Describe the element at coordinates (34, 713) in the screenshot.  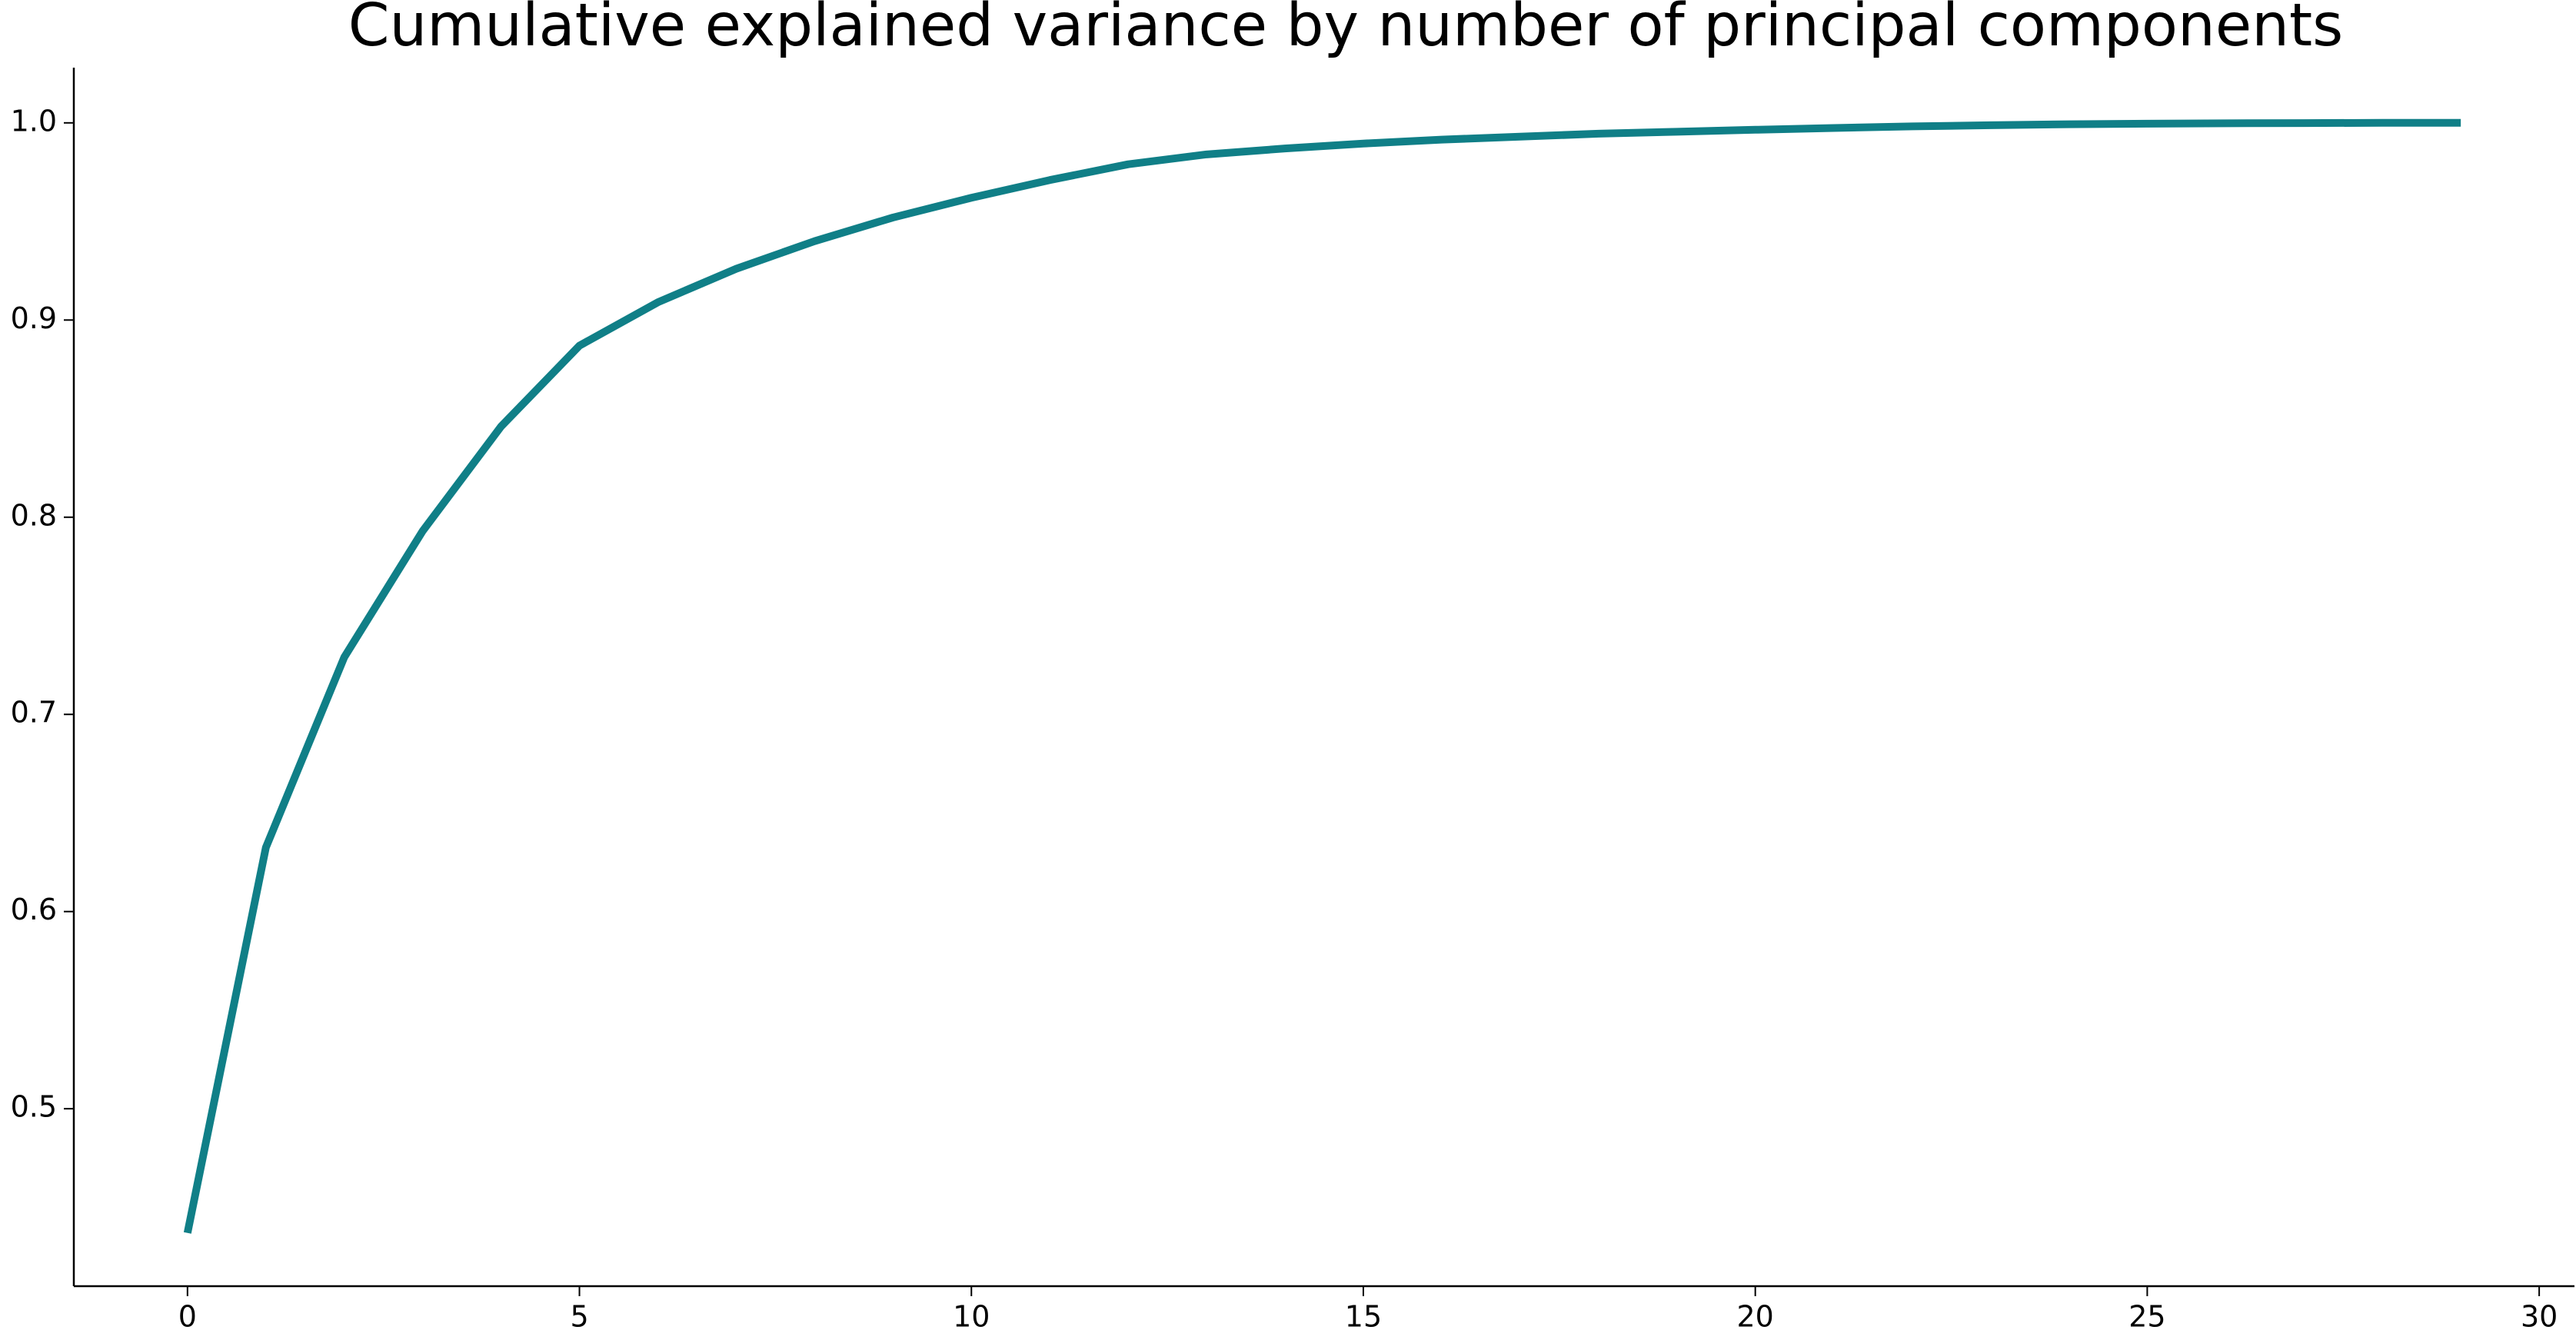
I see `y-tick-label: 0.7` at that location.